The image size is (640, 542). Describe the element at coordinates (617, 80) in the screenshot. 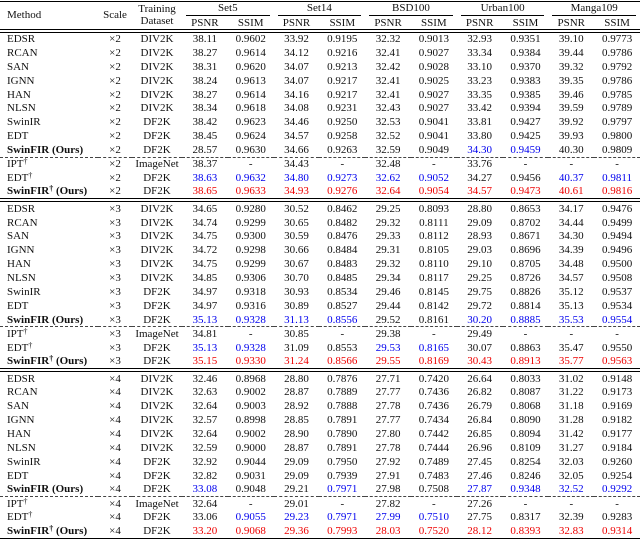

I see `ssim-value: 0.9786` at that location.